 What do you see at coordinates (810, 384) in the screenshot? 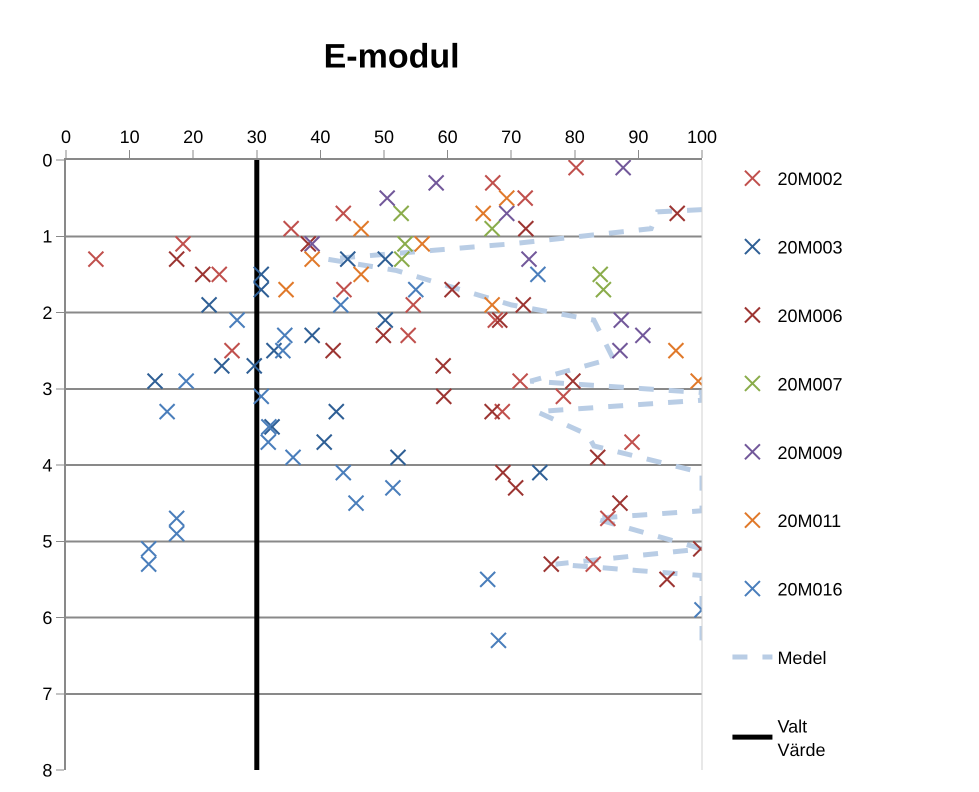
I see `legend-label: 20M007` at bounding box center [810, 384].